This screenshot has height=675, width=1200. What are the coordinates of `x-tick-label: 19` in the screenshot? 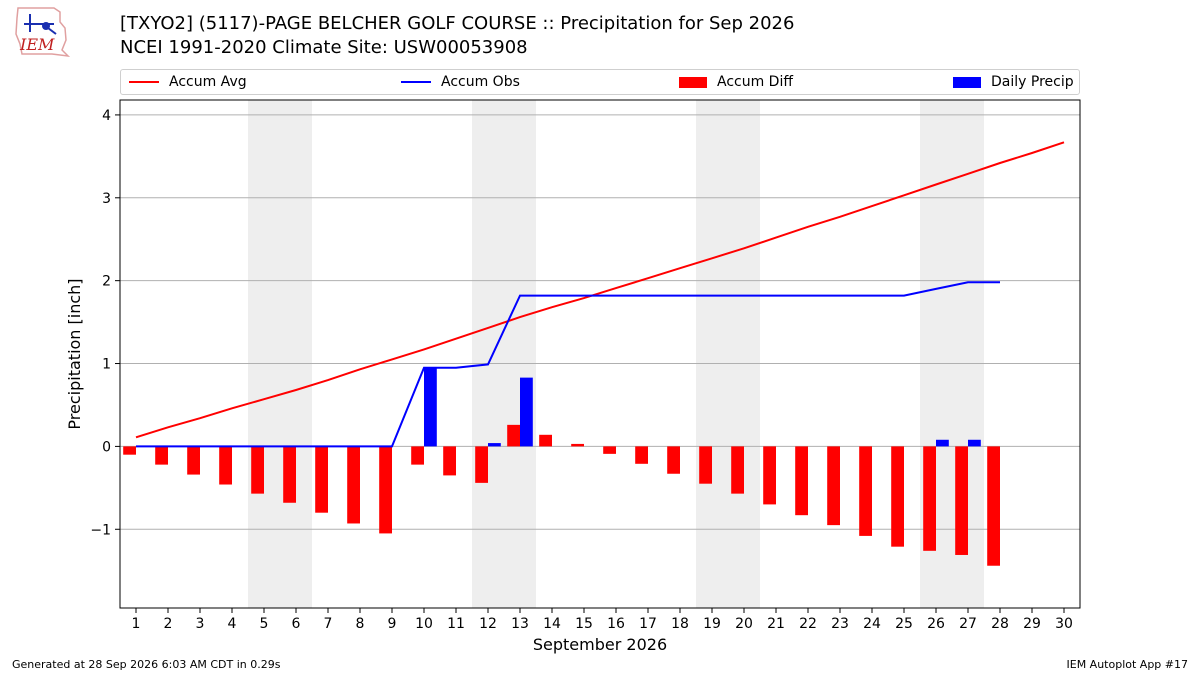 It's located at (712, 624).